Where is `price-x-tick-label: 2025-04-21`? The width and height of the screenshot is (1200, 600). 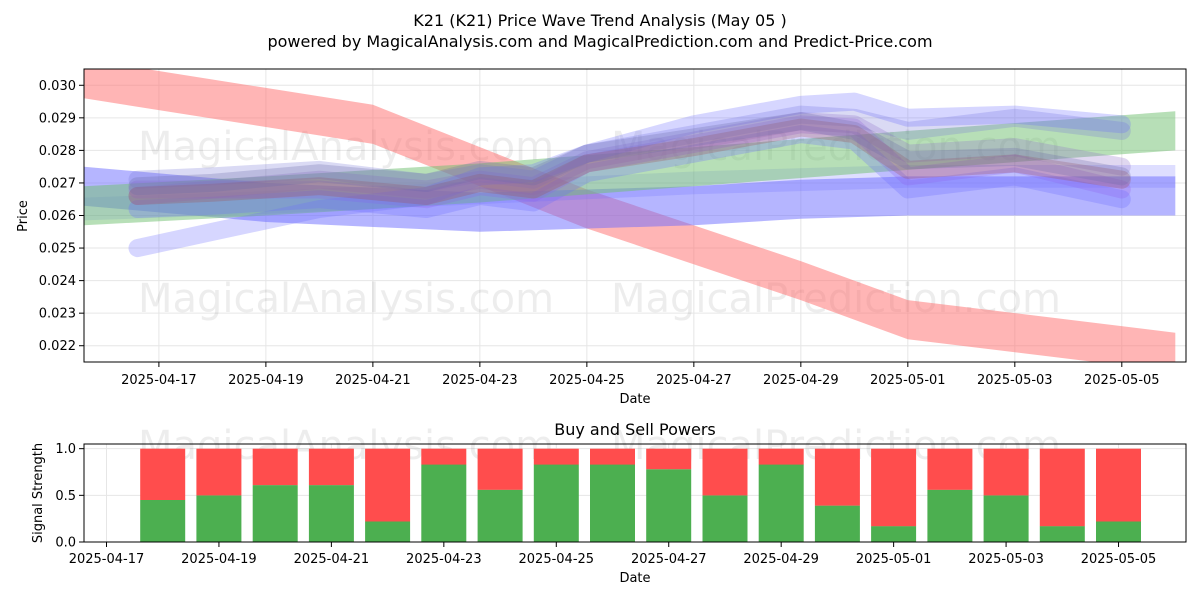 price-x-tick-label: 2025-04-21 is located at coordinates (373, 380).